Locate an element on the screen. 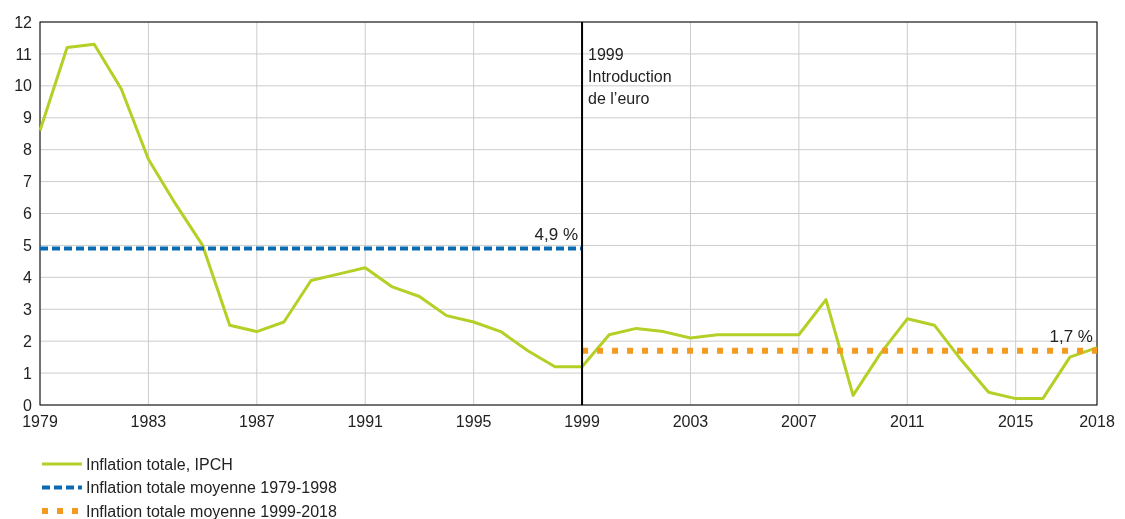 The image size is (1125, 519). x-tick-label: 2007 is located at coordinates (799, 421).